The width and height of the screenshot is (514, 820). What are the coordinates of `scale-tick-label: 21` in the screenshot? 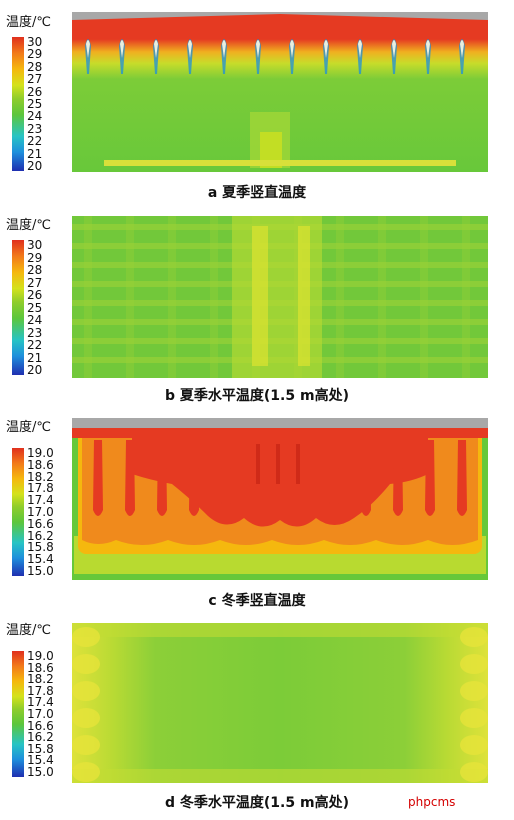 It's located at (35, 357).